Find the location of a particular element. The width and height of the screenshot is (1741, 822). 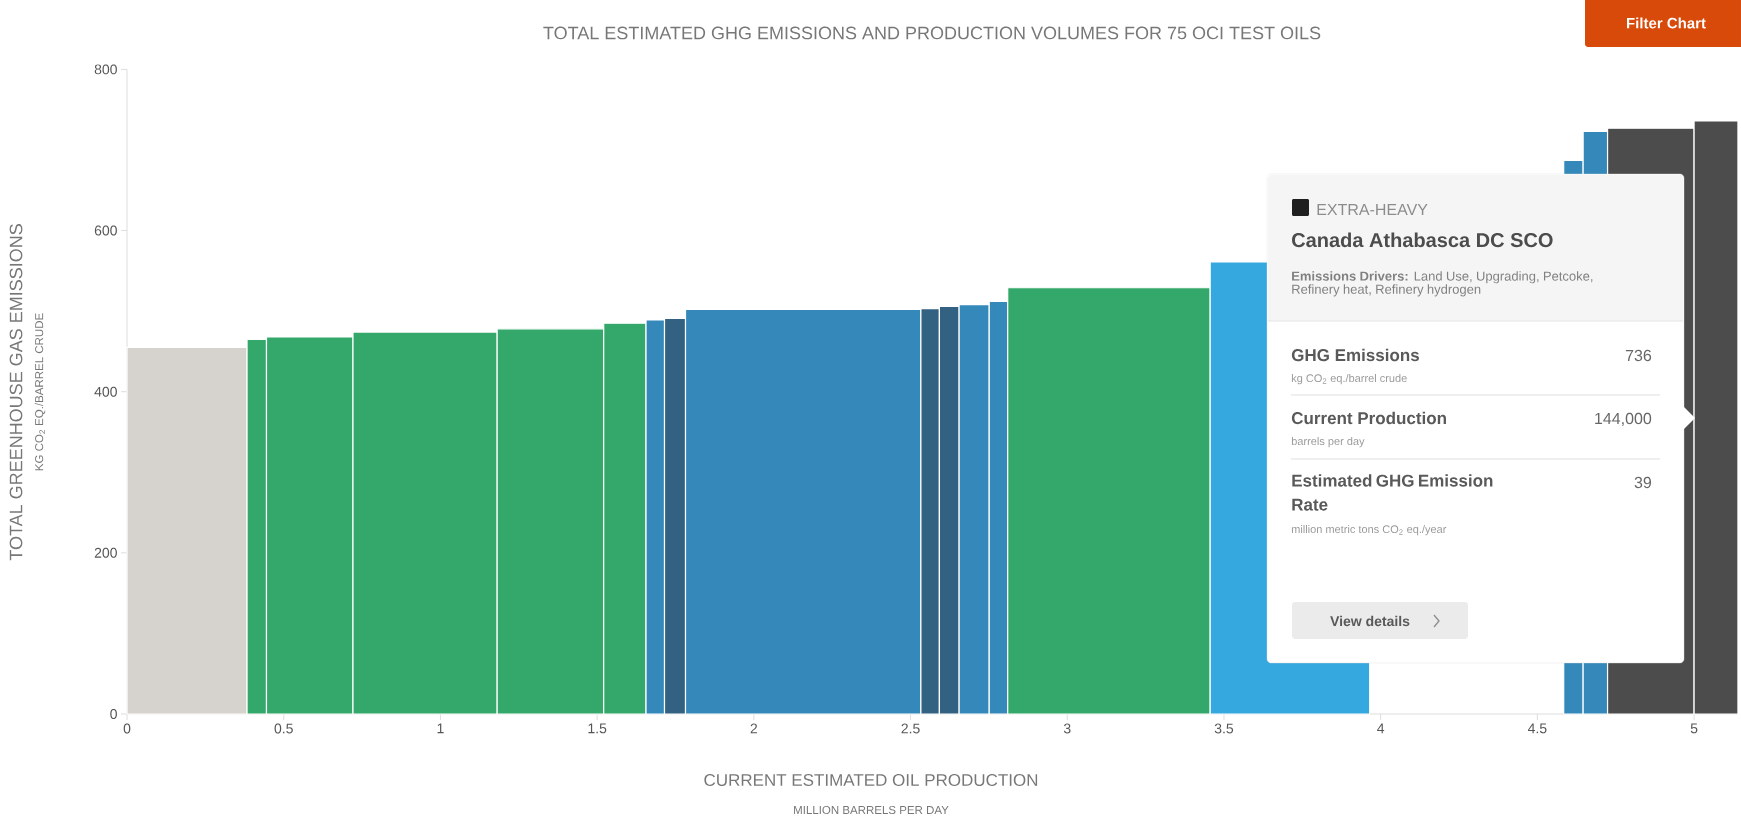

annotation: Emissions Drivers: Land Use, Upgrading, Petcoke, Refinery heat, Refinery hydrogen is located at coordinates (1442, 284).